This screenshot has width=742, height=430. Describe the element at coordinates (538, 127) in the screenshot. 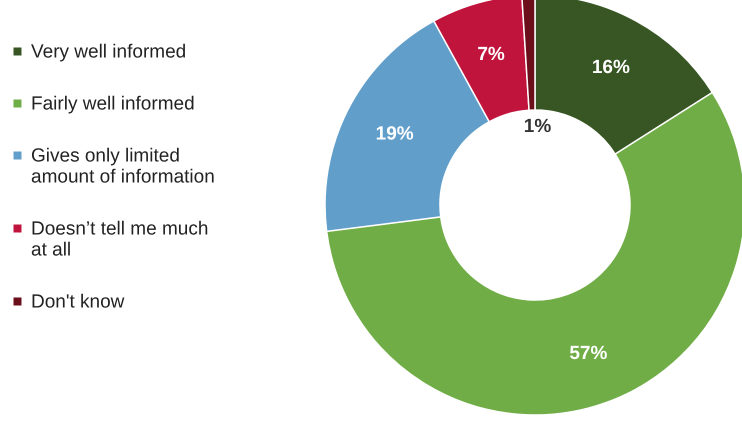

I see `data-label: 1%` at that location.